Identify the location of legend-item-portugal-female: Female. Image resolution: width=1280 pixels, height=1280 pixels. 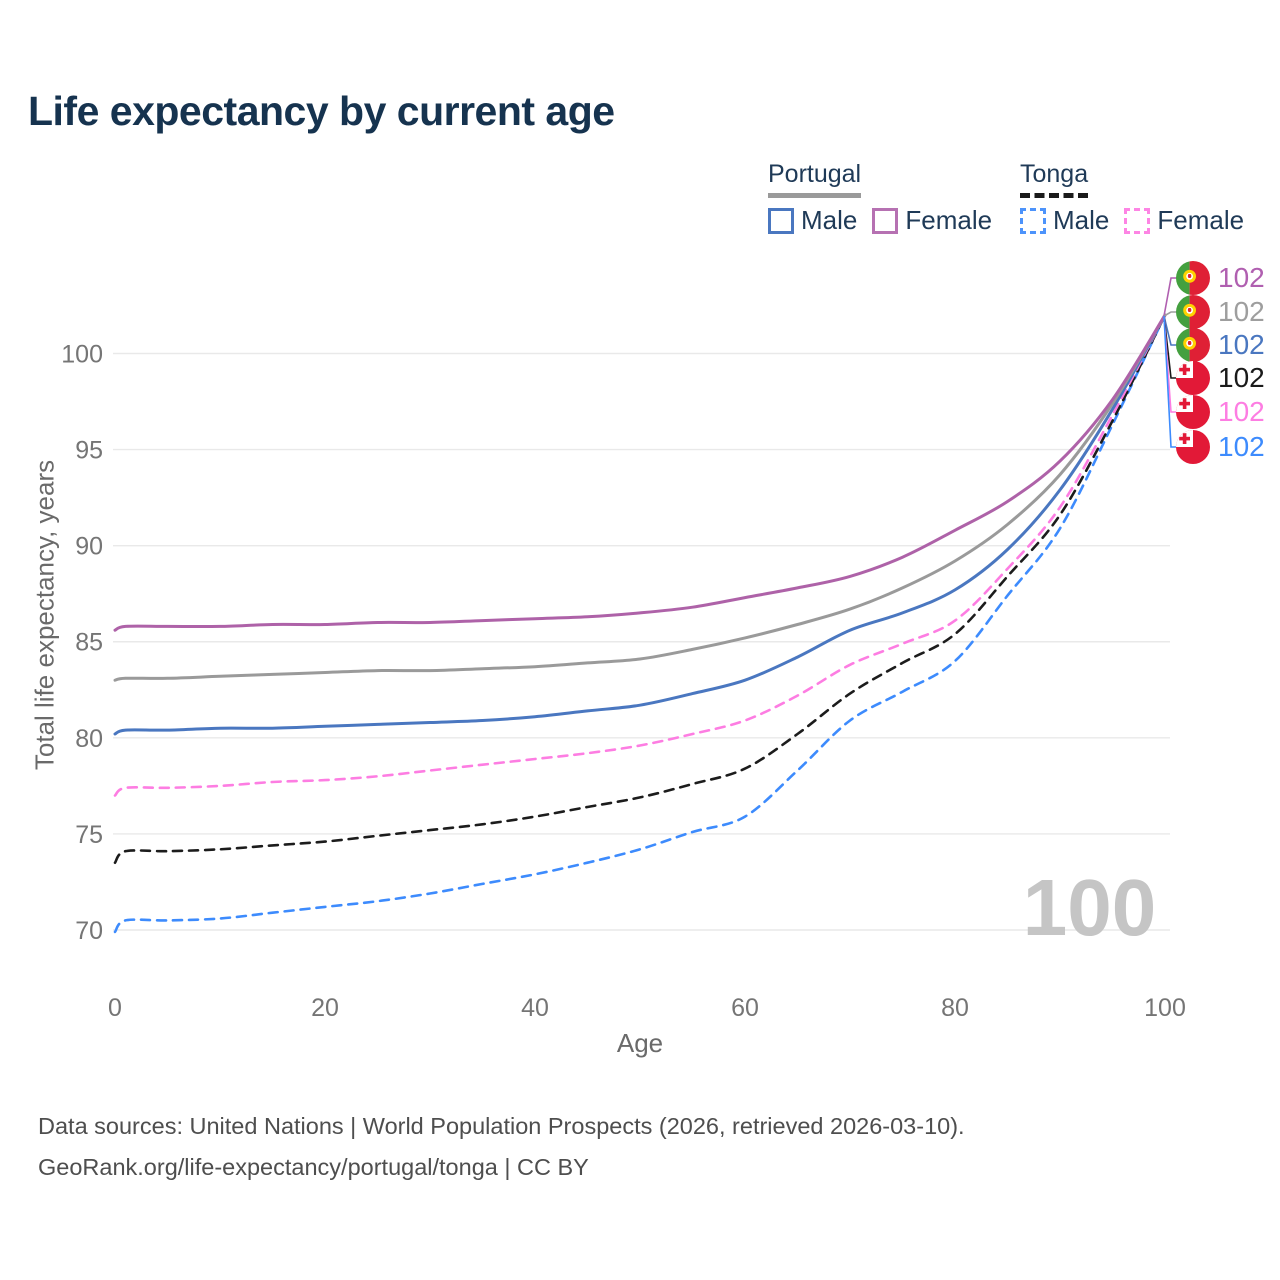
(932, 220).